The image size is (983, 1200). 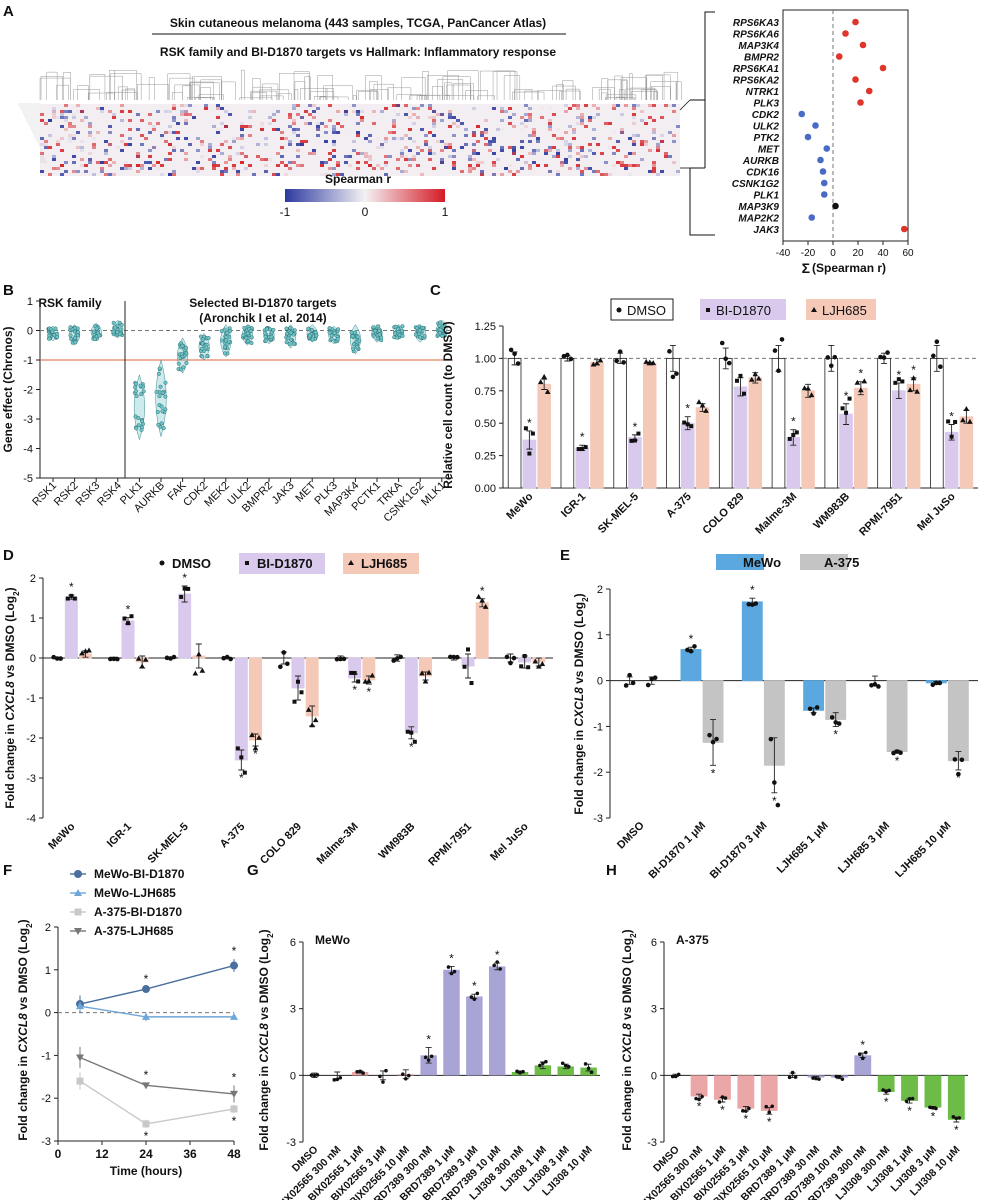 What do you see at coordinates (618, 513) in the screenshot?
I see `x-tick-label: SK-MEL-5` at bounding box center [618, 513].